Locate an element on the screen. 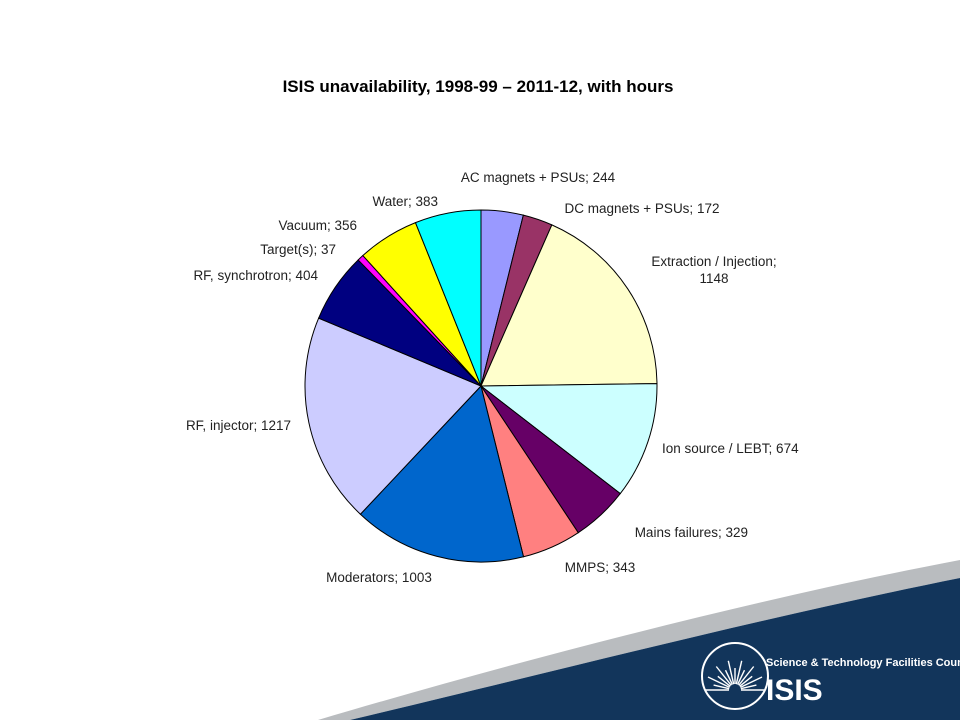 The image size is (960, 720). slice-label-ac-magnets-psus: AC magnets + PSUs; 244 is located at coordinates (538, 177).